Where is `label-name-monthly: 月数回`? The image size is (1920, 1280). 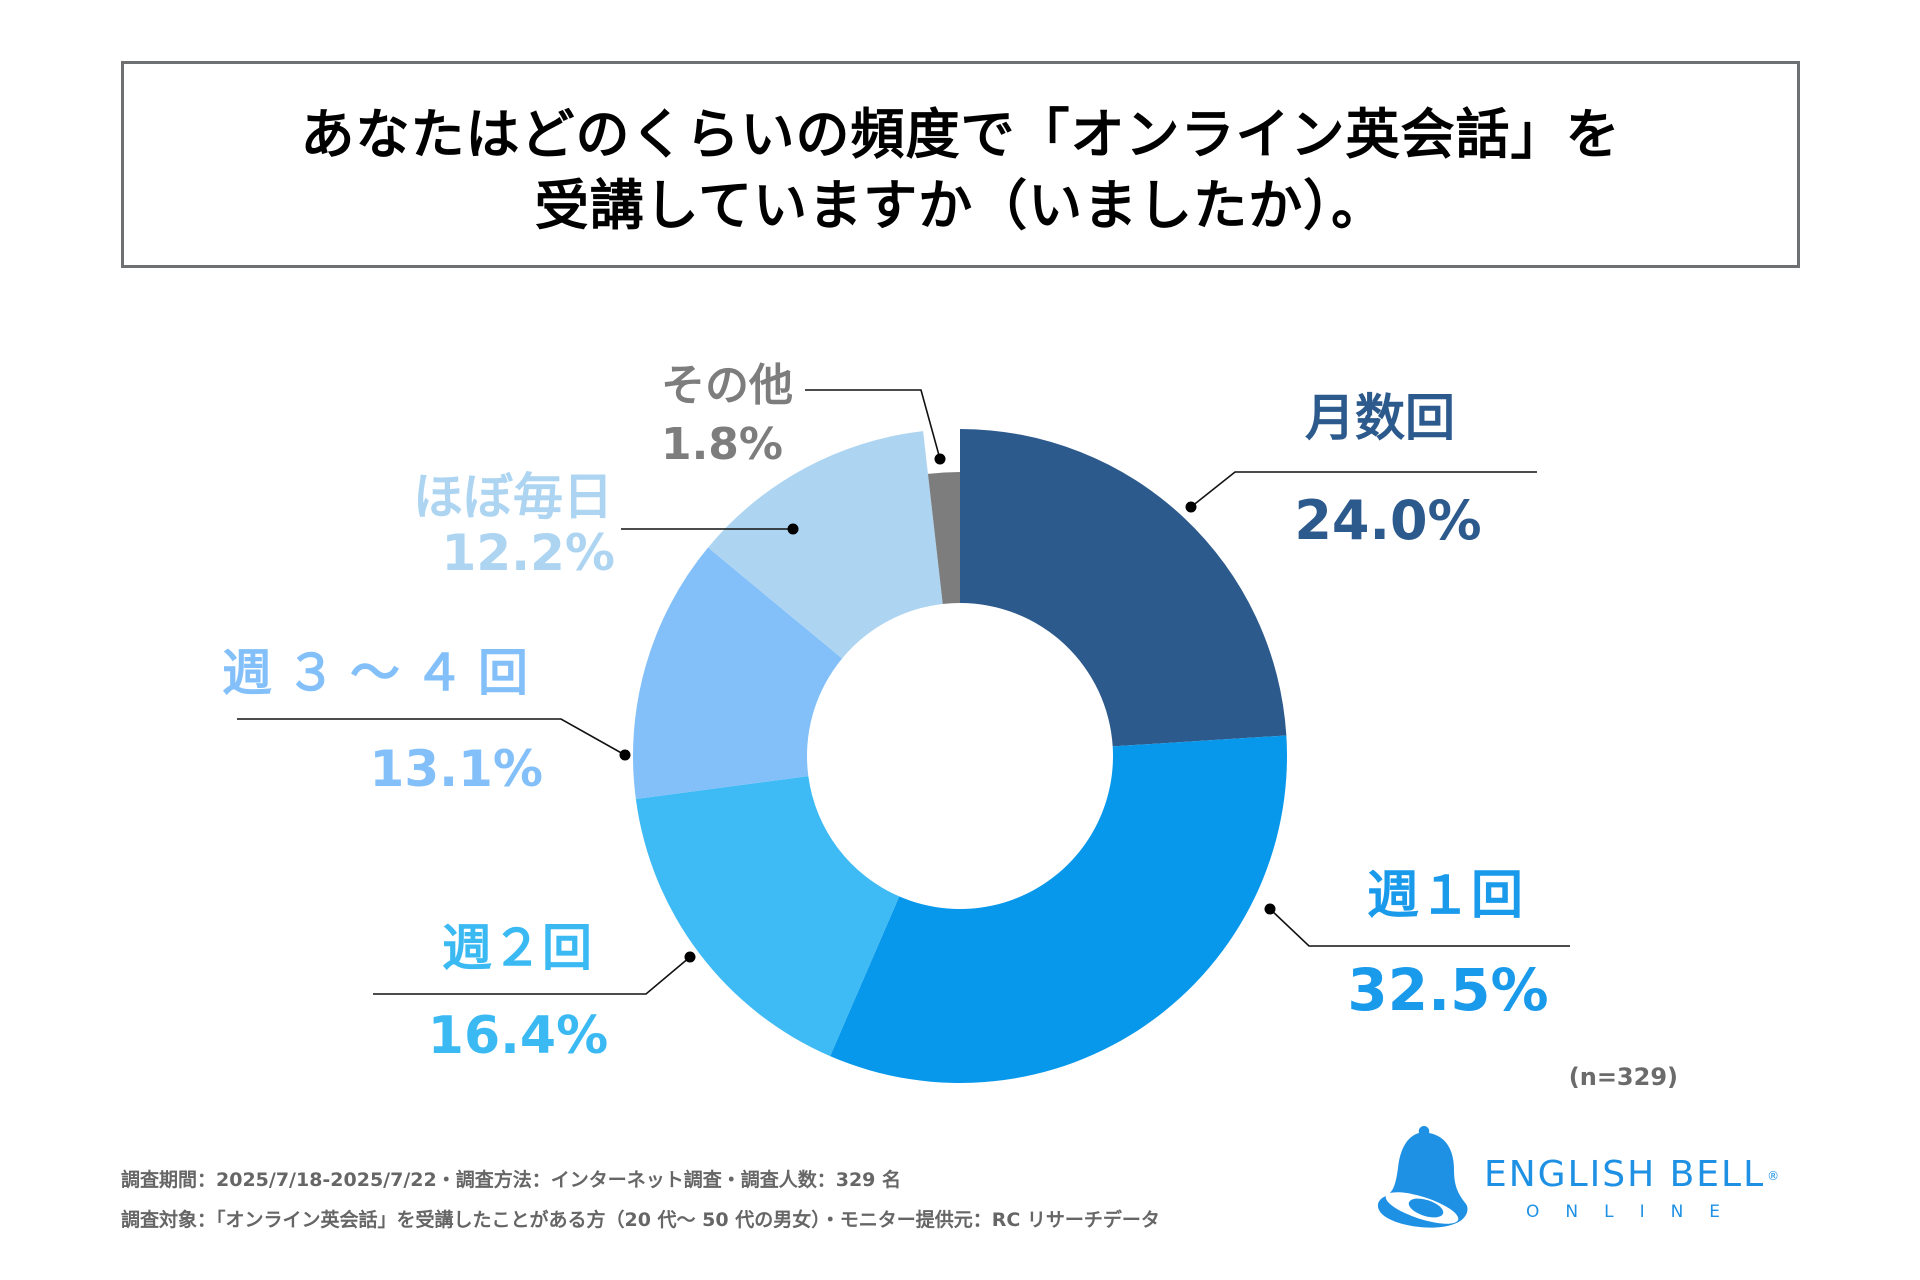 label-name-monthly: 月数回 is located at coordinates (1380, 418).